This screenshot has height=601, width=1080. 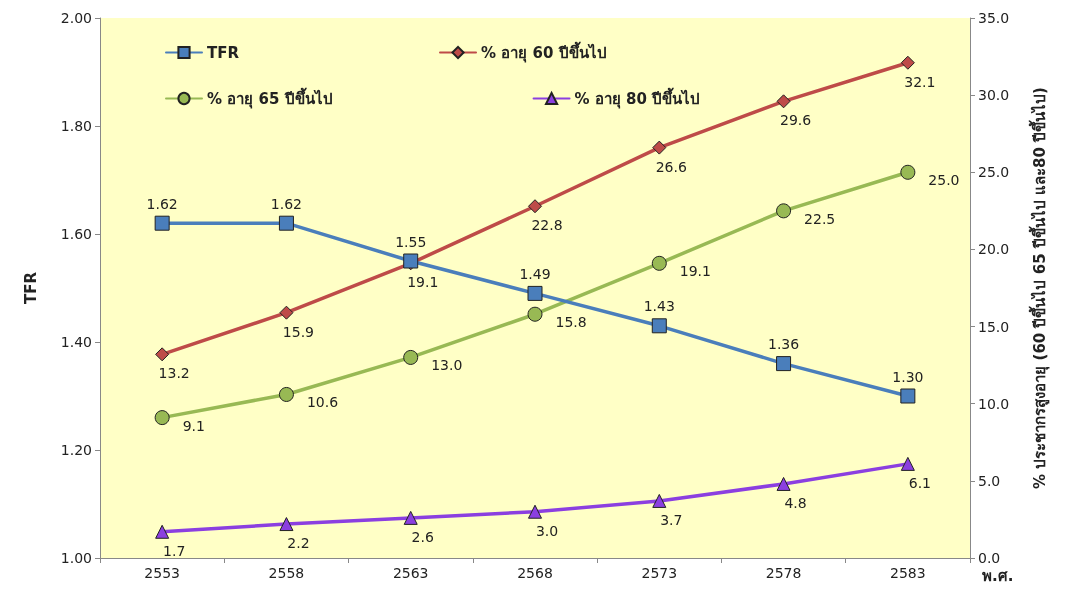 What do you see at coordinates (76, 234) in the screenshot?
I see `y-tick-label: 1.60` at bounding box center [76, 234].